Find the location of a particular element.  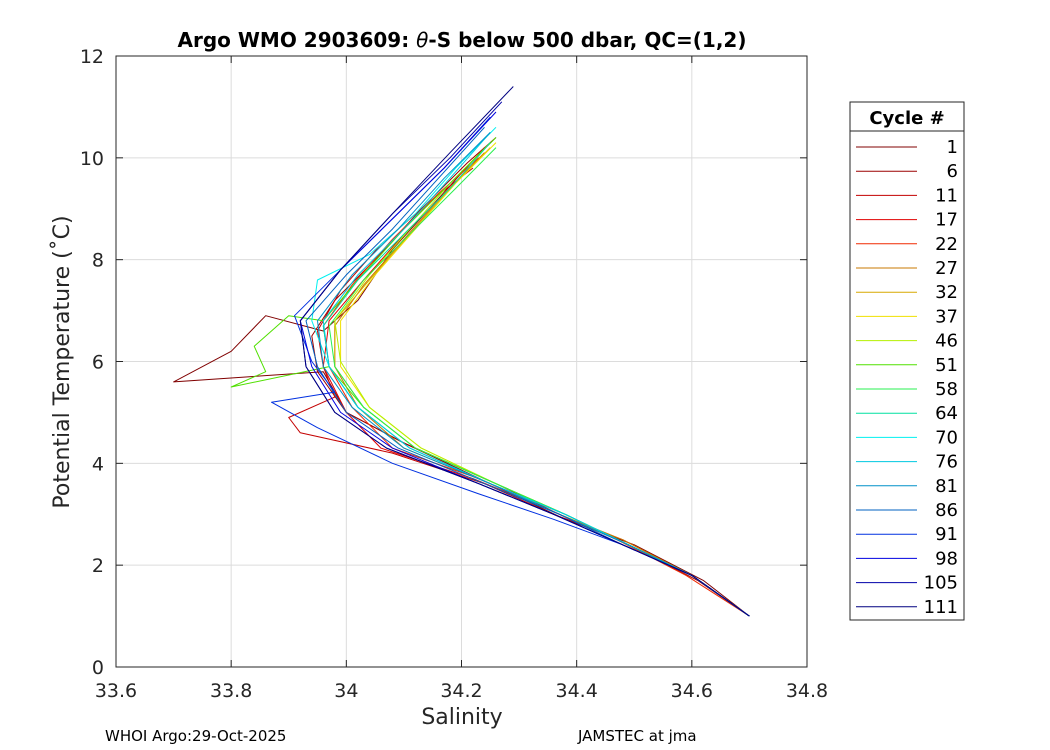

x-tick-label: 34.8 is located at coordinates (807, 691).